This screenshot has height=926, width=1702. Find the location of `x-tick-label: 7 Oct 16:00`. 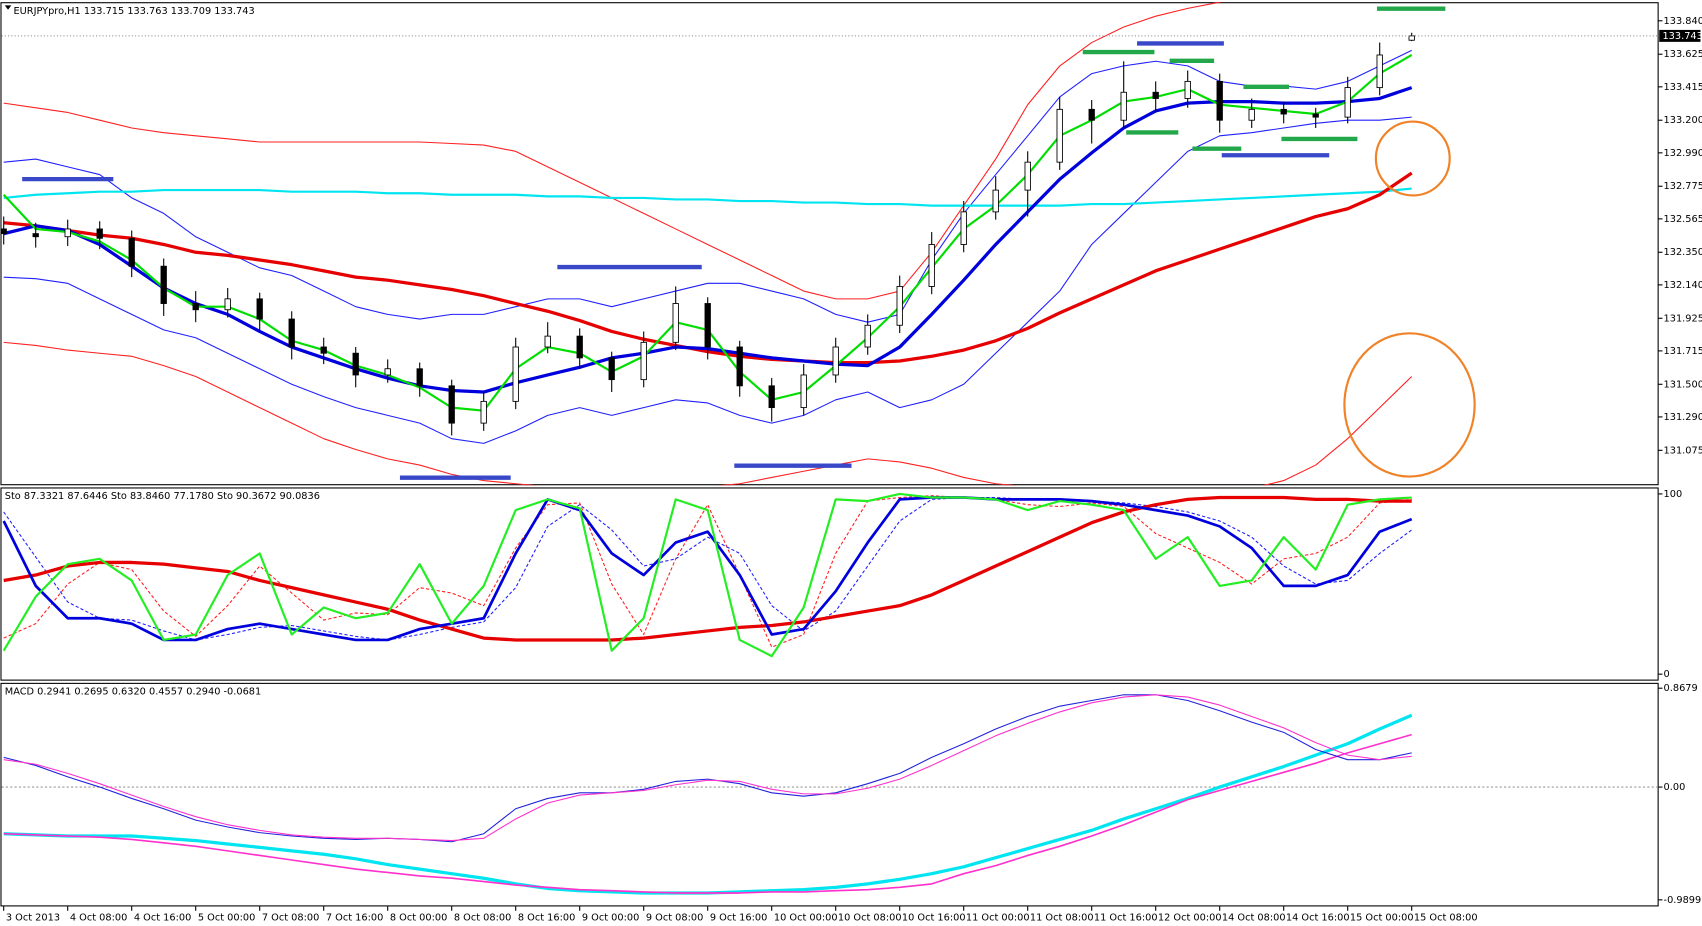

x-tick-label: 7 Oct 16:00 is located at coordinates (354, 917).